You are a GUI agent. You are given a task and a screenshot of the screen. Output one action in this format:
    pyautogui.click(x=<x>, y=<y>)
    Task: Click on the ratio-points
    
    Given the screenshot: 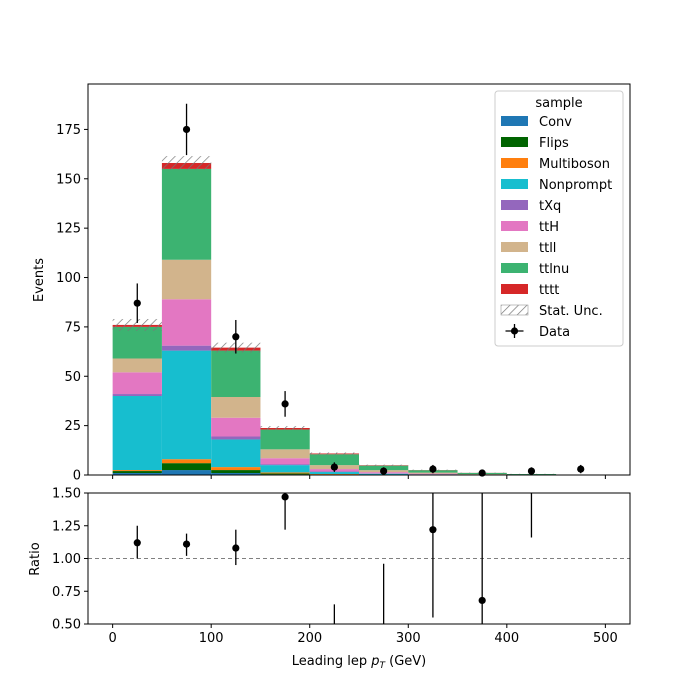 What is the action you would take?
    pyautogui.click(x=333, y=558)
    